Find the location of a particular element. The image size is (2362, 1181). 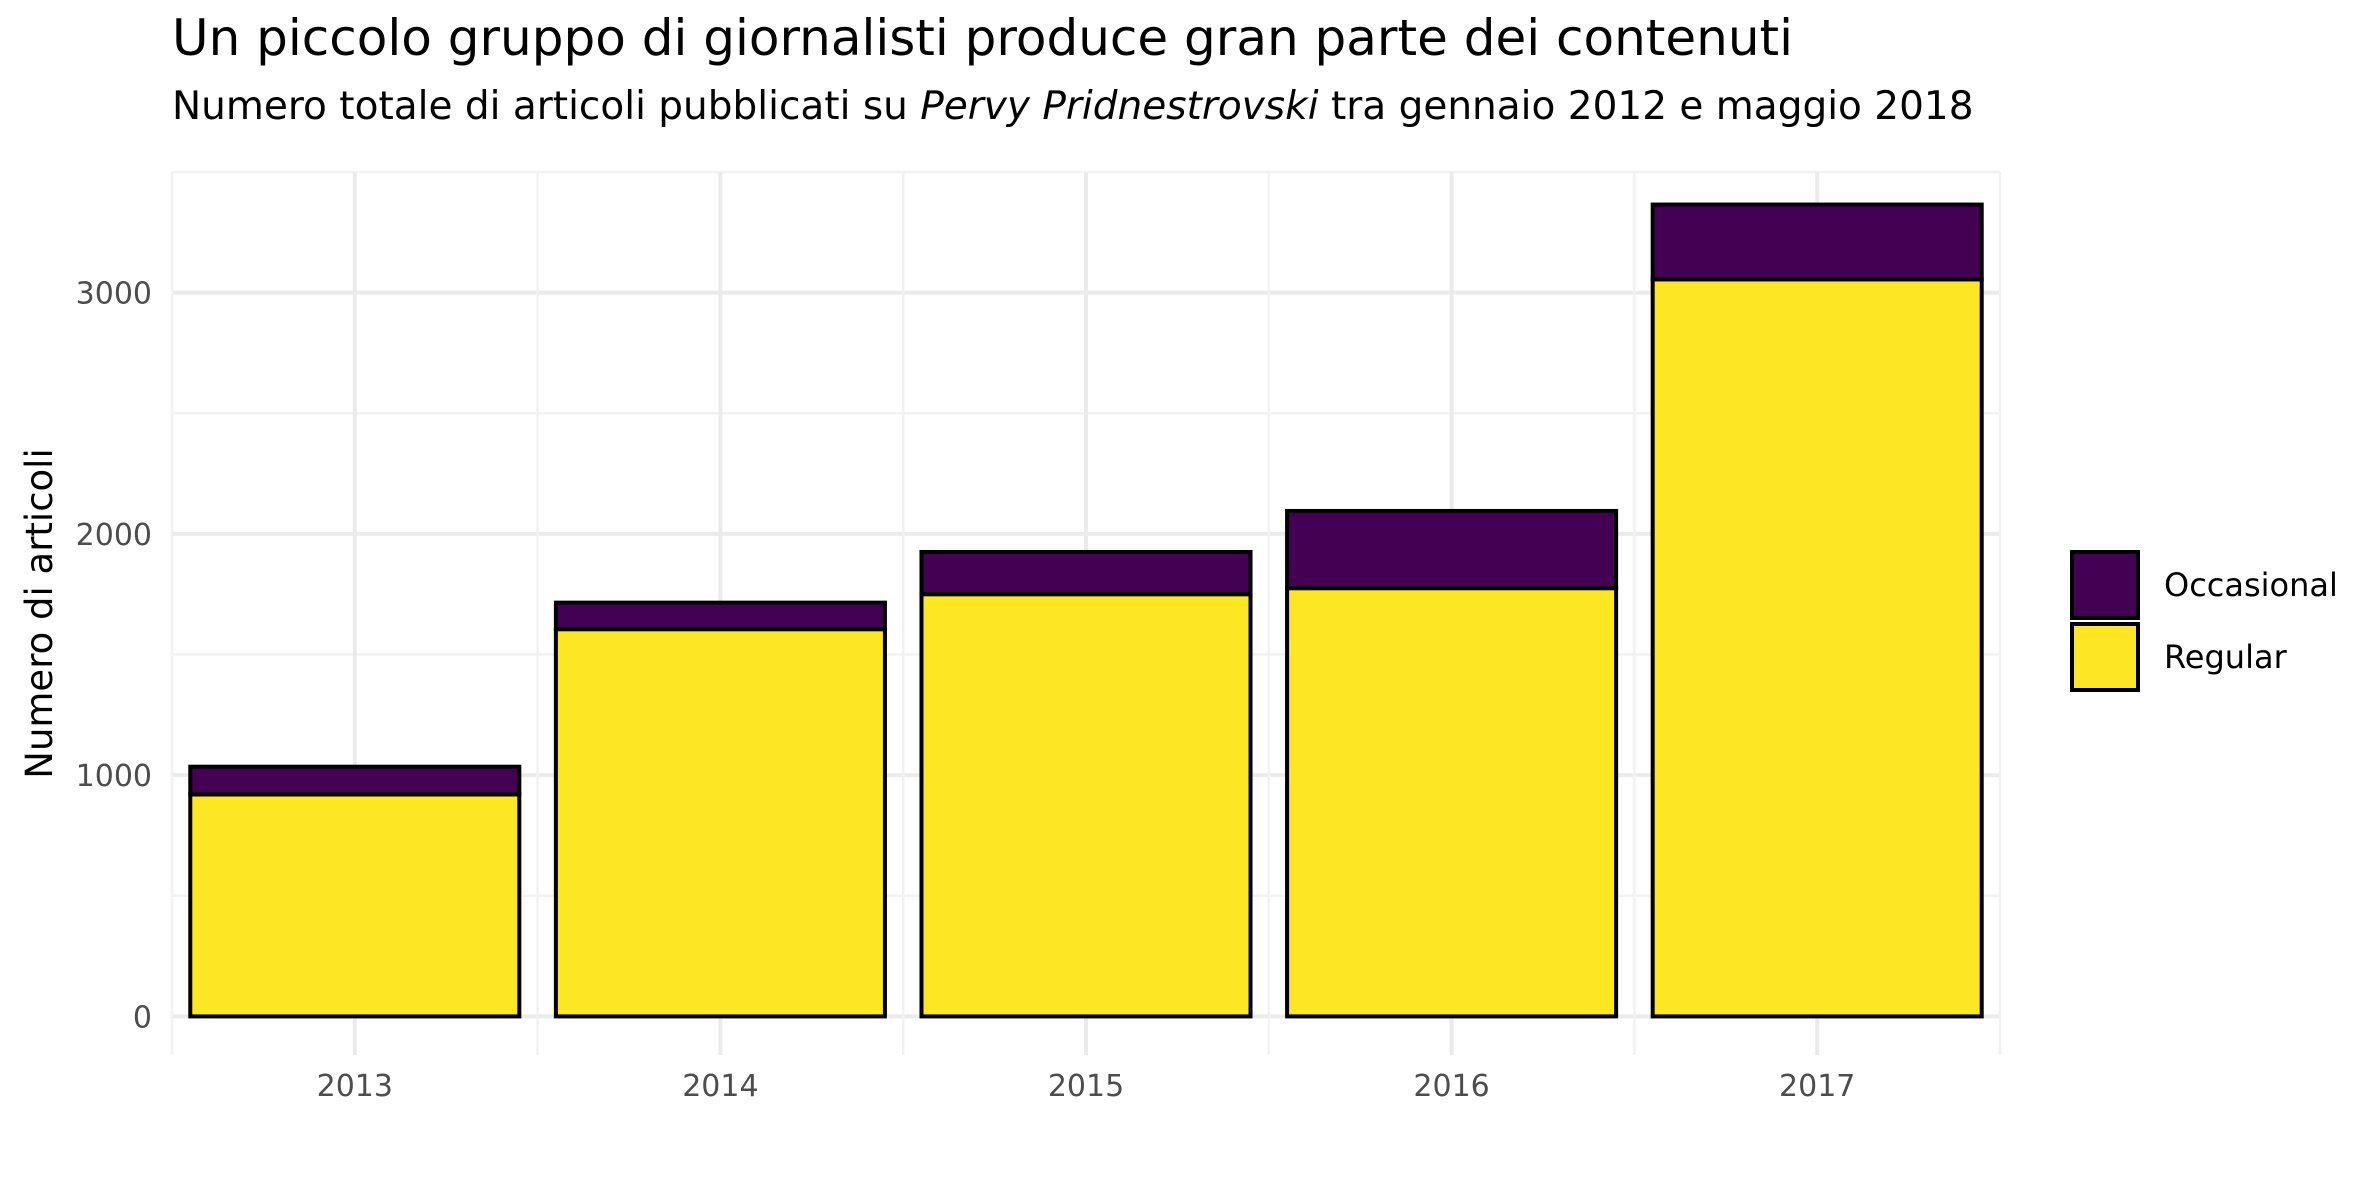

bar-occasional-2016 is located at coordinates (1452, 549).